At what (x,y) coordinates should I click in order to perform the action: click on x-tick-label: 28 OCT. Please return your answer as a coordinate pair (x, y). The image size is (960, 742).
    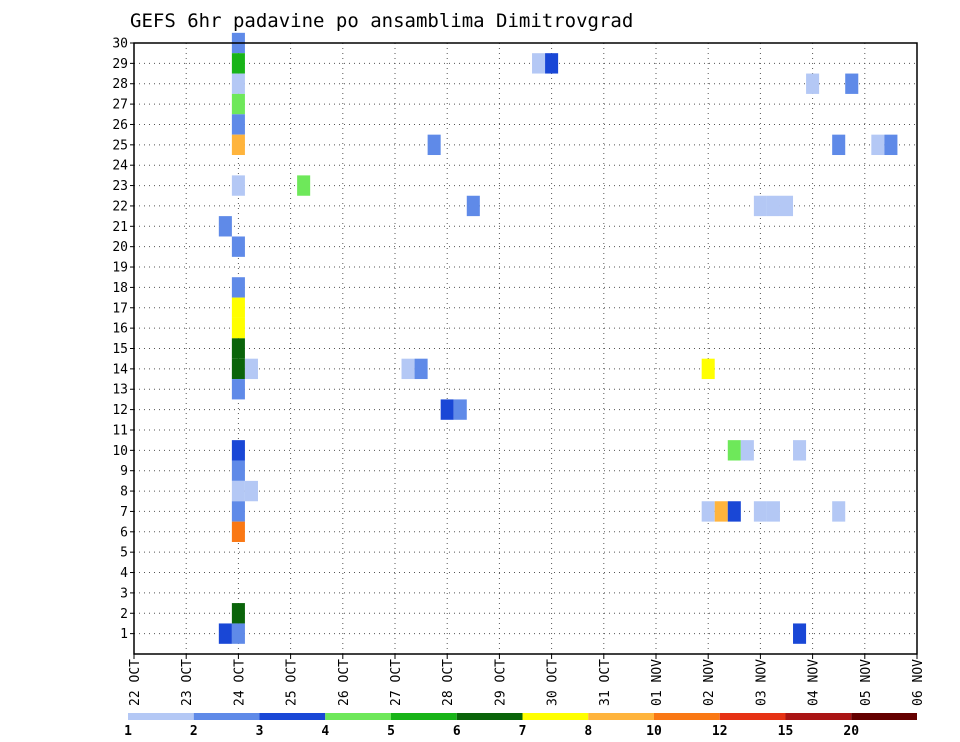
    Looking at the image, I should click on (448, 682).